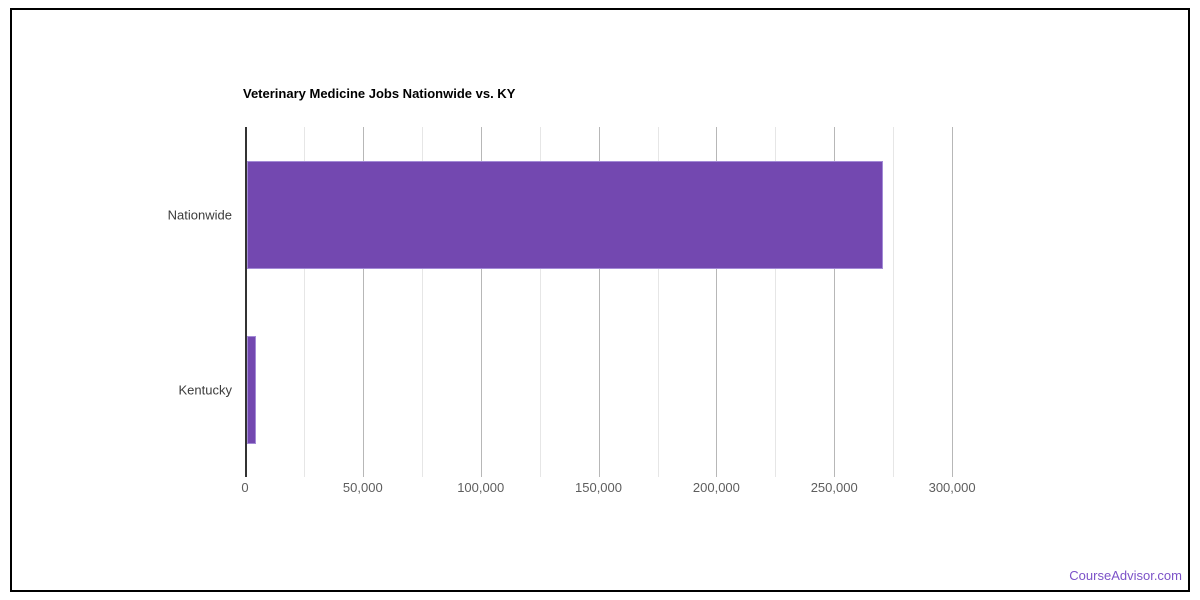 The height and width of the screenshot is (600, 1200). What do you see at coordinates (598, 487) in the screenshot?
I see `x-tick-label: 150,000` at bounding box center [598, 487].